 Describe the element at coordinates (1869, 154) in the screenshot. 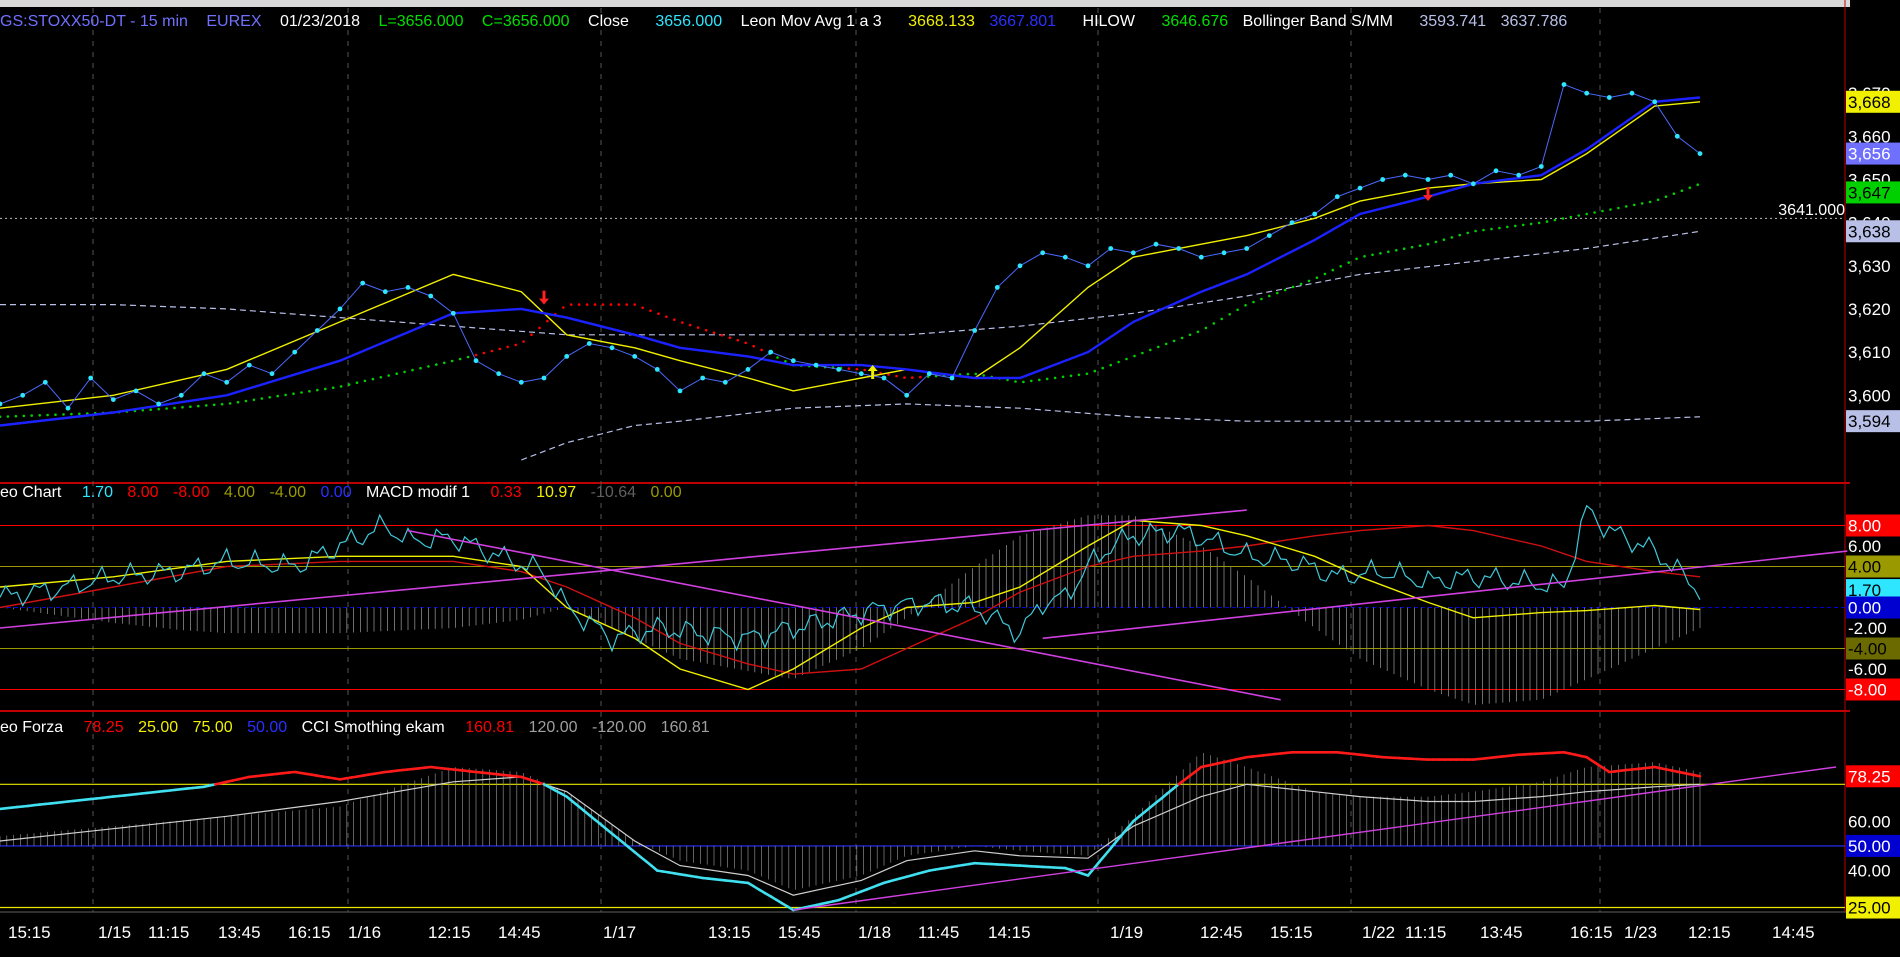

I see `svg-text: 3,656` at that location.